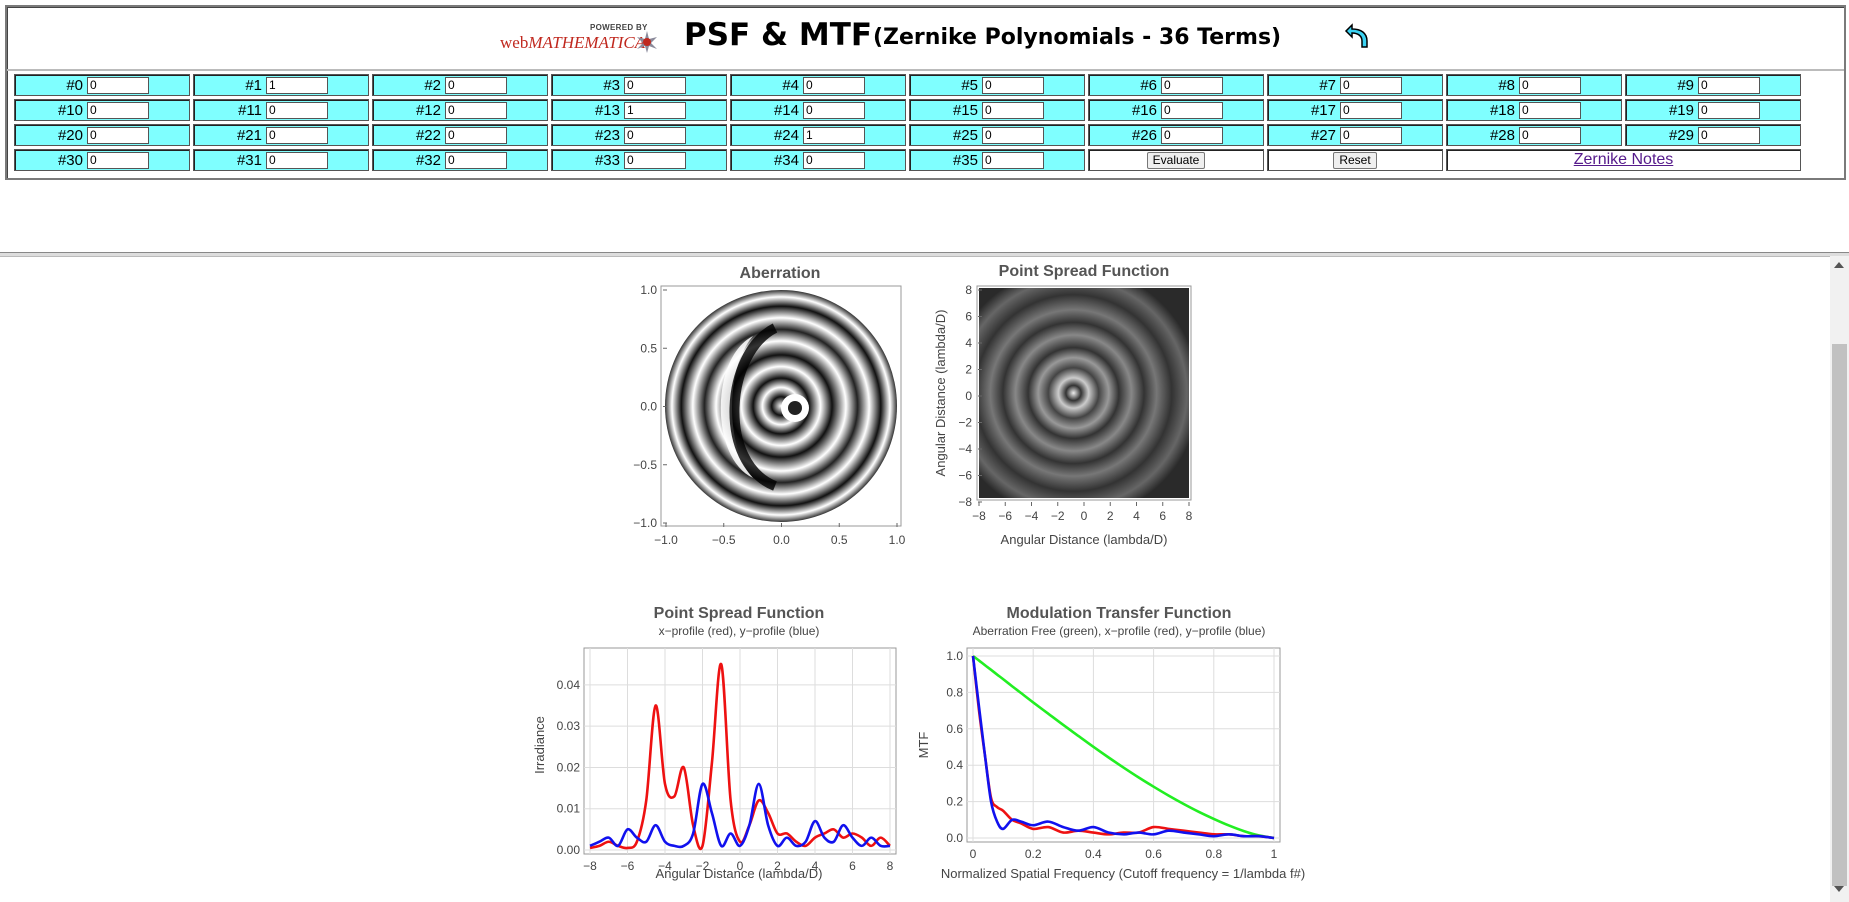 The image size is (1849, 902). I want to click on coef-cell: #21, so click(281, 135).